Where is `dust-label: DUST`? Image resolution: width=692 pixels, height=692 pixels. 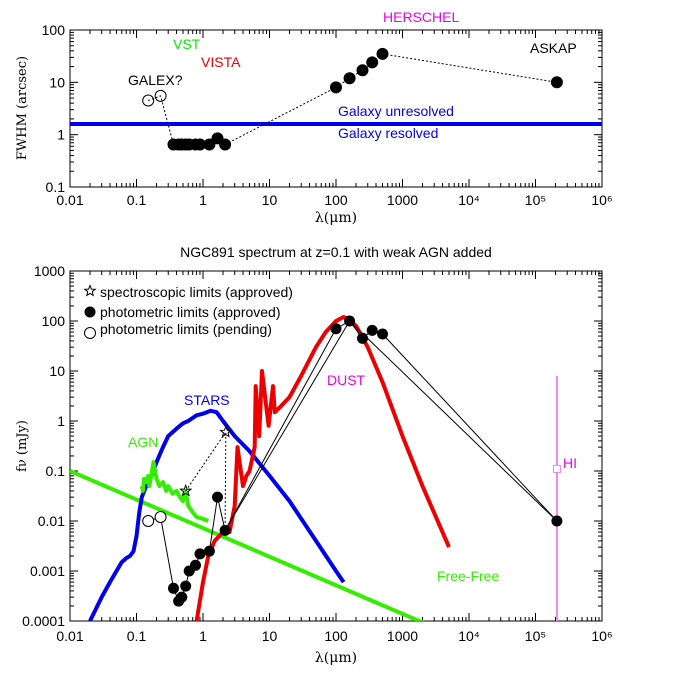 dust-label: DUST is located at coordinates (346, 380).